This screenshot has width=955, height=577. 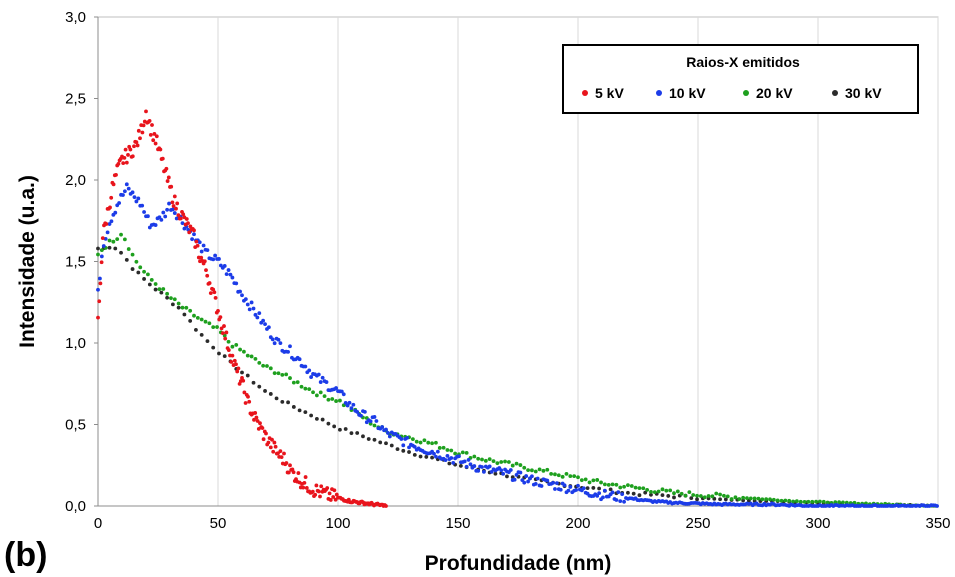 What do you see at coordinates (75, 99) in the screenshot?
I see `y-tick-label: 2,5` at bounding box center [75, 99].